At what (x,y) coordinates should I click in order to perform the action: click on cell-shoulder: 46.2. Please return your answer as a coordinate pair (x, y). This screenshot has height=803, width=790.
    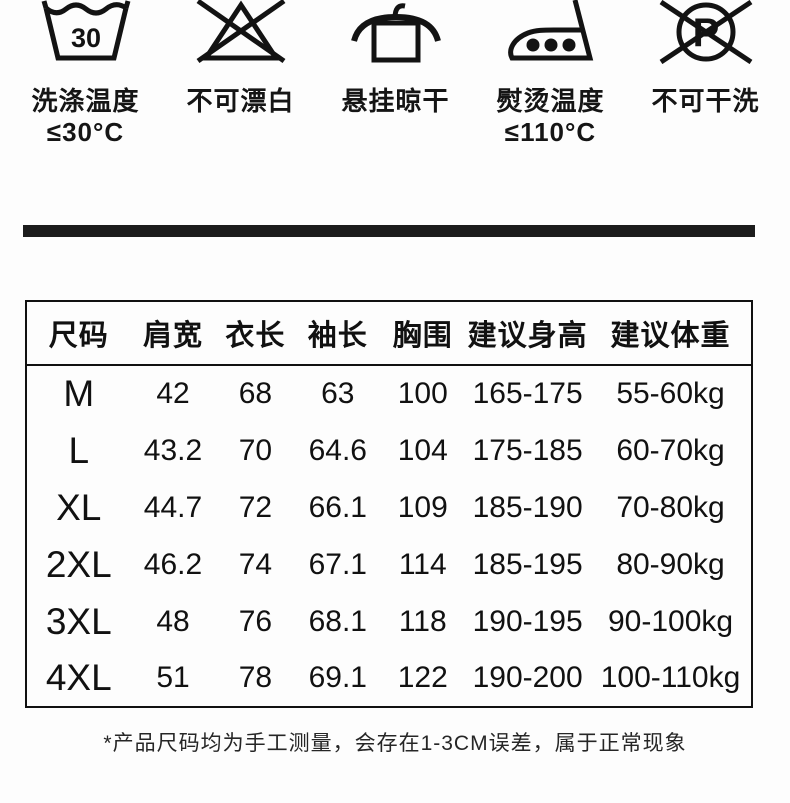
    Looking at the image, I should click on (173, 564).